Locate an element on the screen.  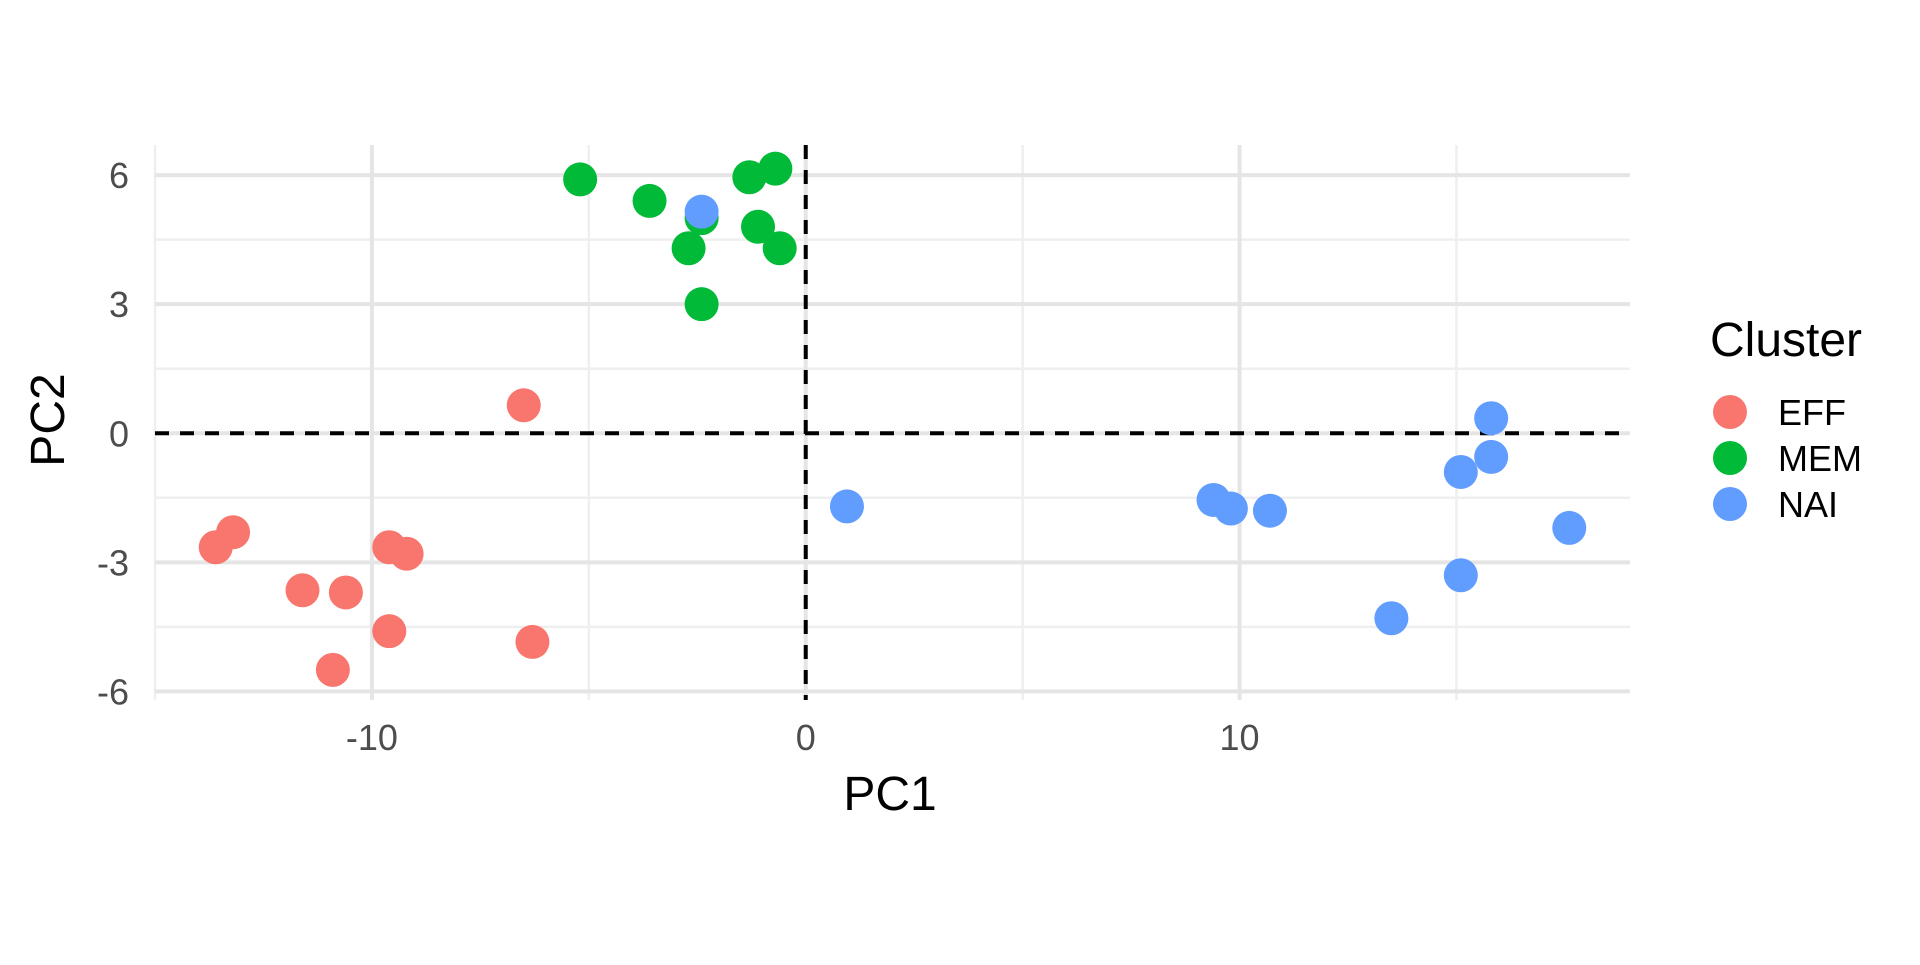
legend: Cluster EFF MEM NAI is located at coordinates (1786, 419).